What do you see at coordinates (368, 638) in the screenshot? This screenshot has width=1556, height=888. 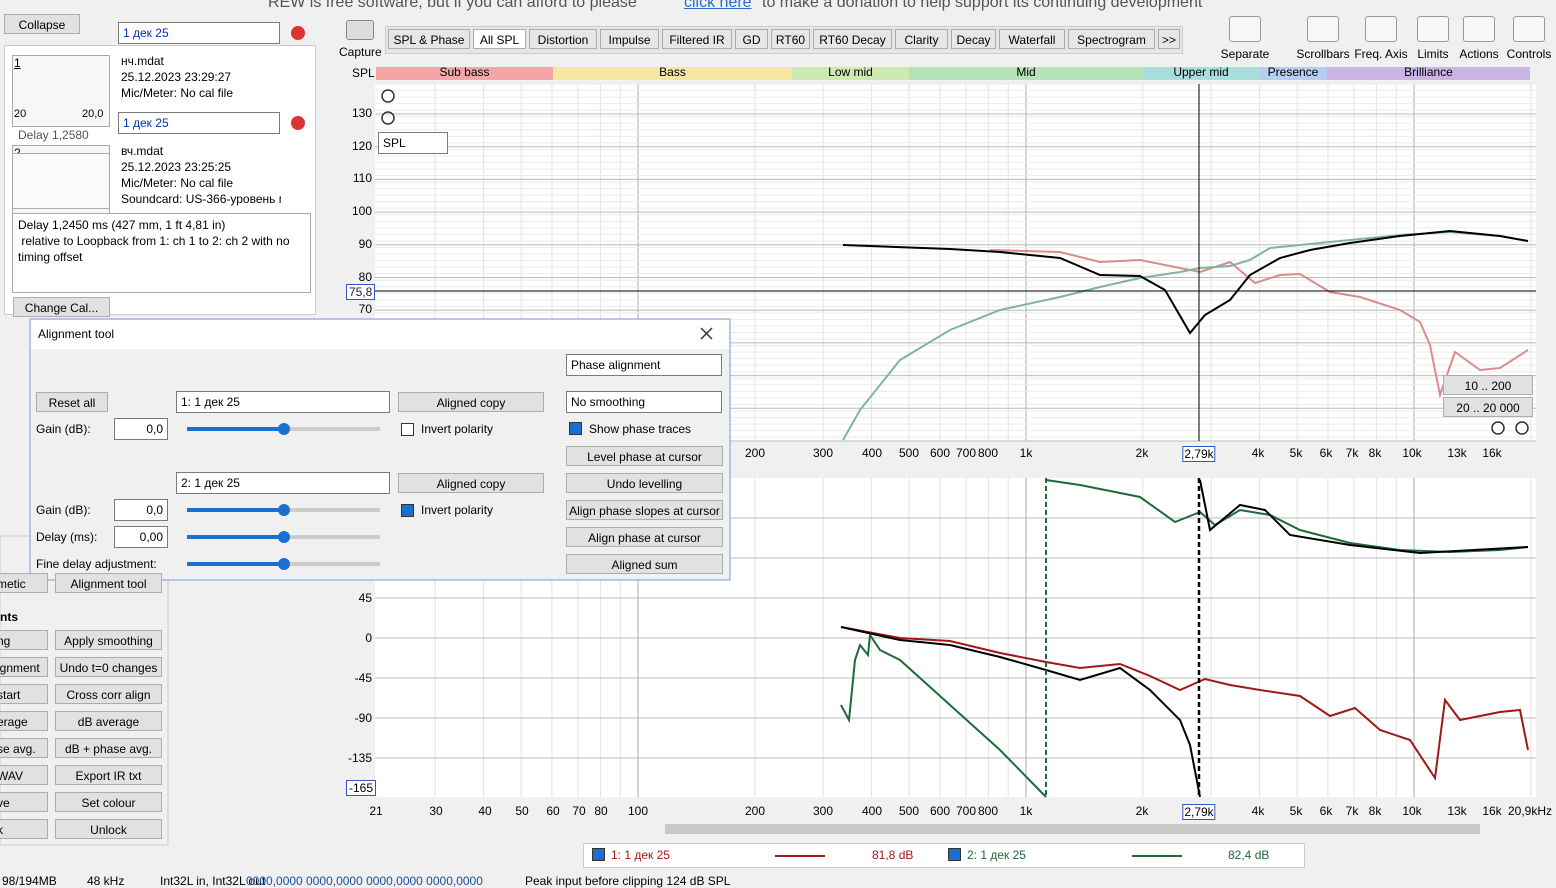 I see `phase-tick: 0` at bounding box center [368, 638].